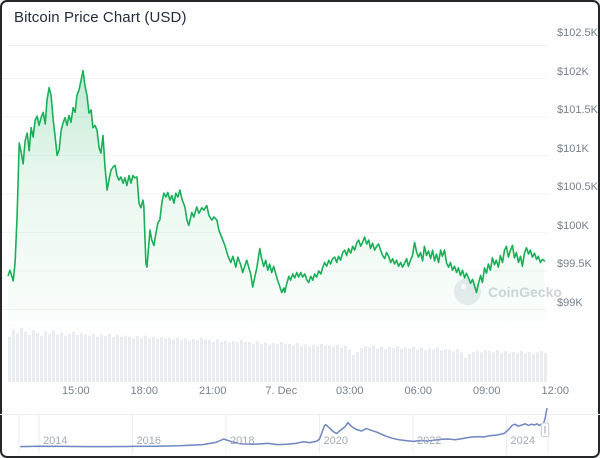 The image size is (600, 458). What do you see at coordinates (429, 441) in the screenshot?
I see `navigator-year-label: 2022` at bounding box center [429, 441].